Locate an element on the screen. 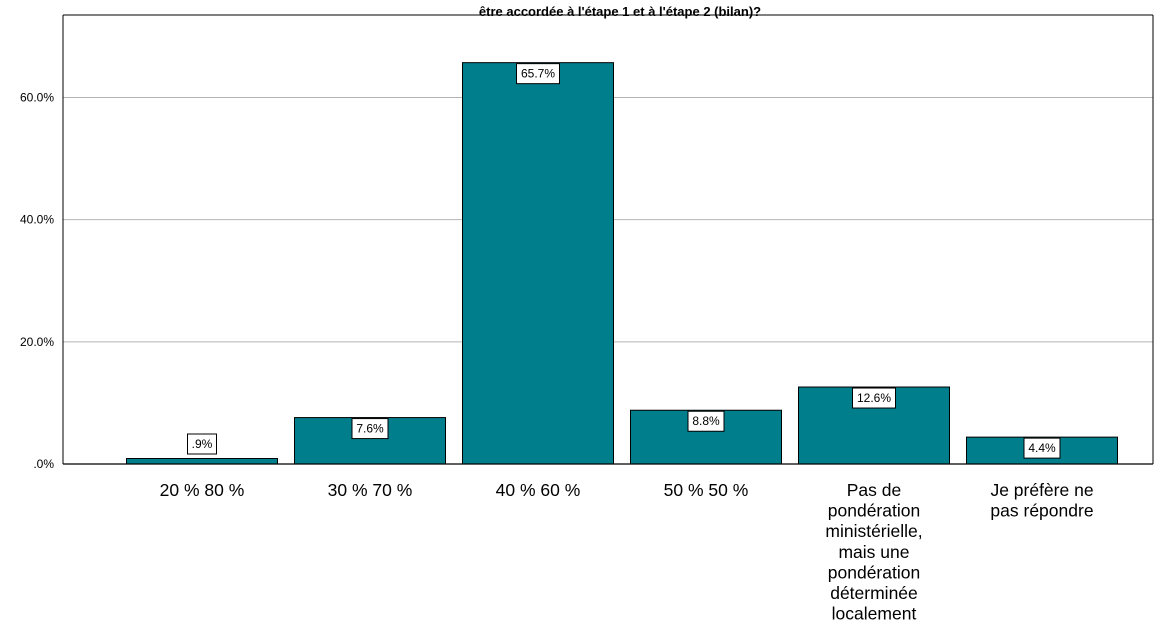  x-tick-label-line: ministérielle, is located at coordinates (873, 531).